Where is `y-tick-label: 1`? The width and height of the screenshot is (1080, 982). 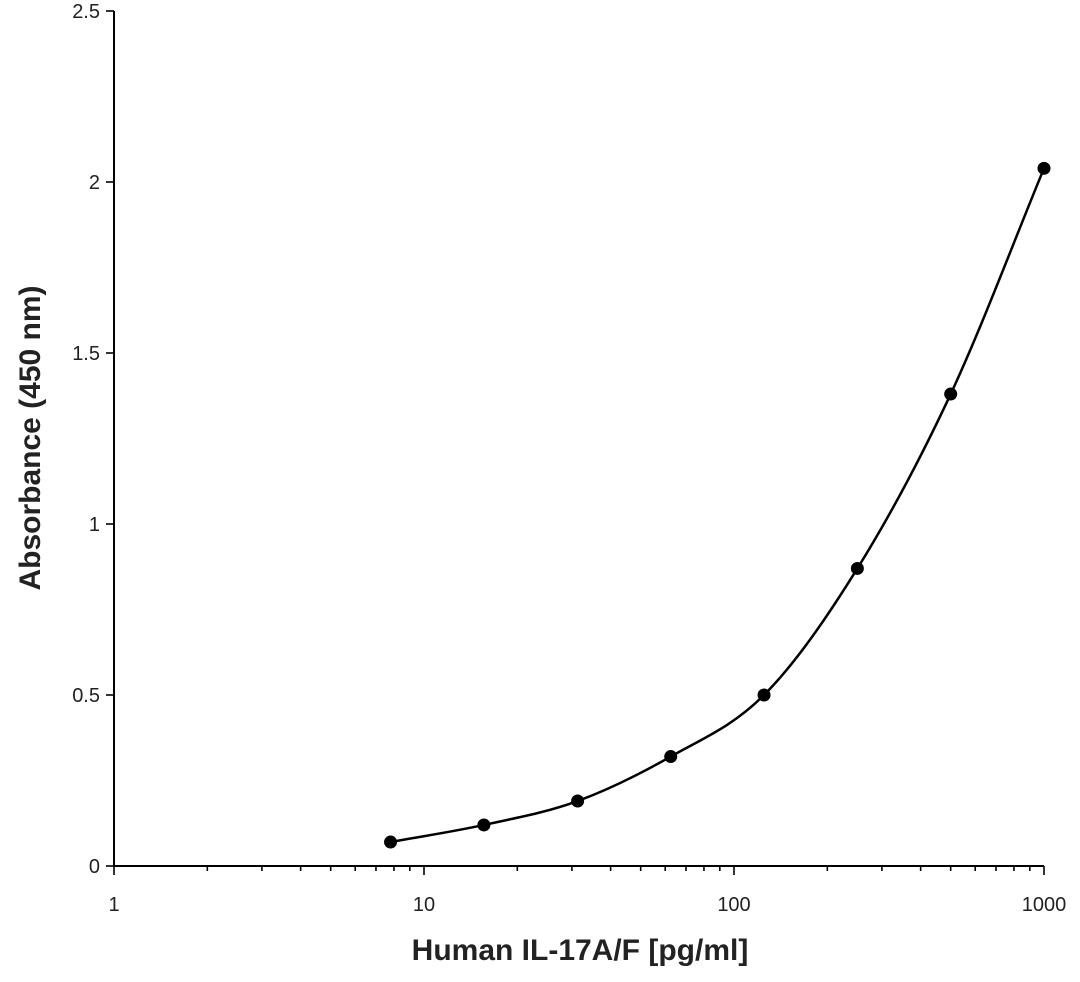
y-tick-label: 1 is located at coordinates (94, 525).